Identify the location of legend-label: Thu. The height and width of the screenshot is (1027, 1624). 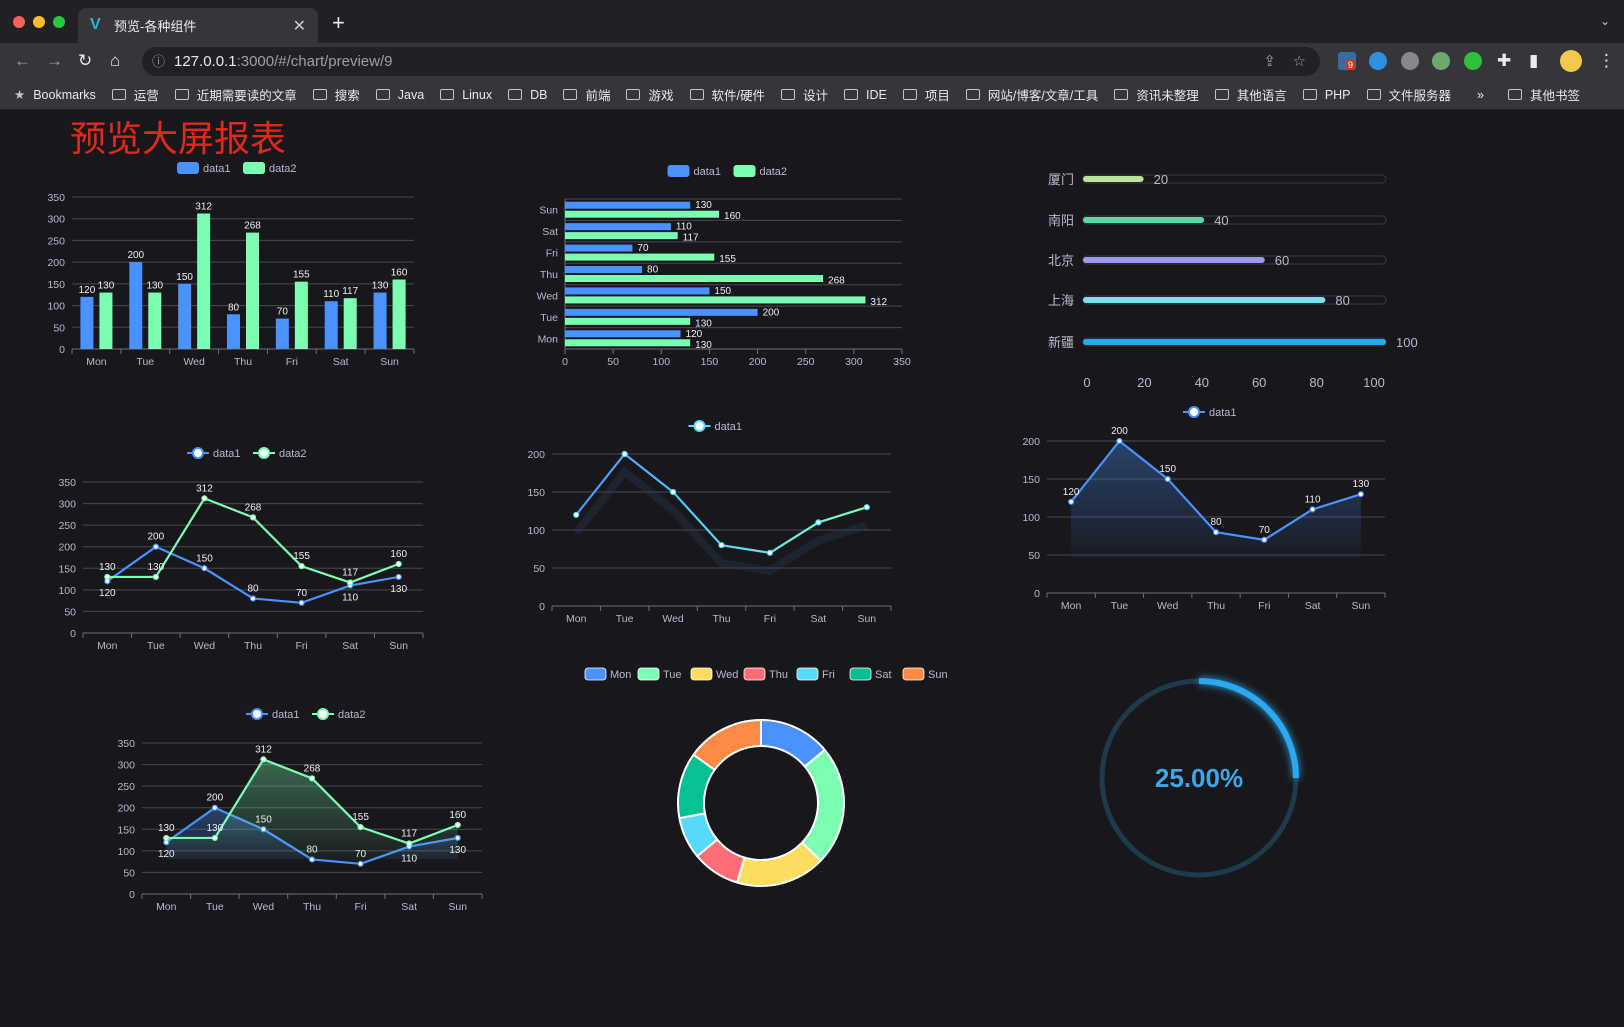
(778, 675).